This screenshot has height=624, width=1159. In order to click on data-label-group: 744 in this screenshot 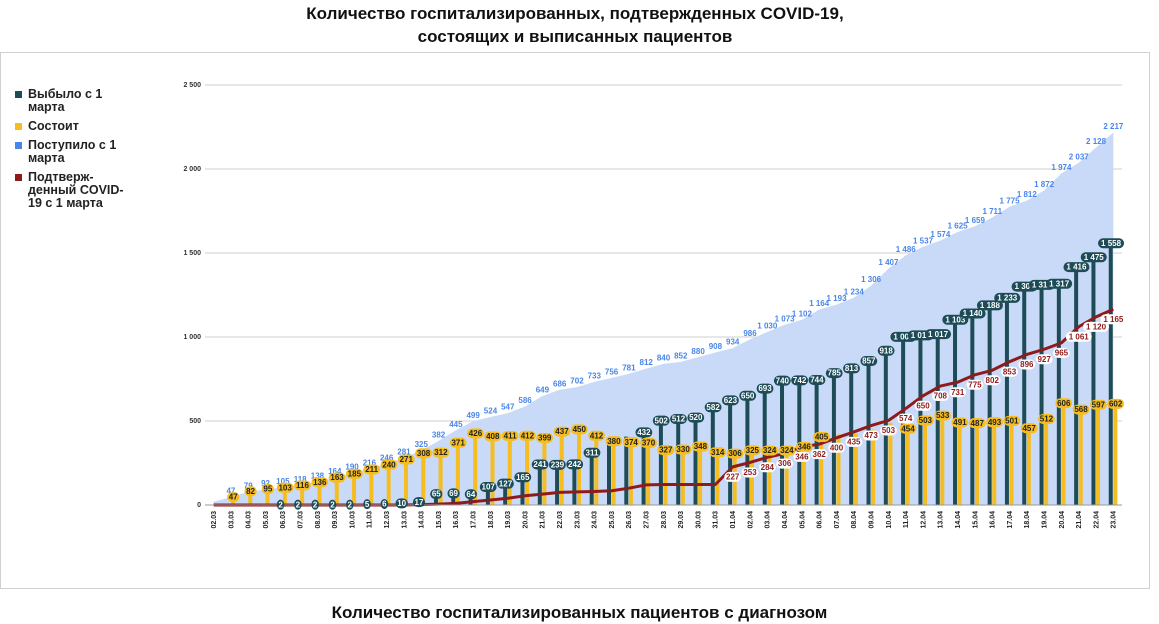, I will do `click(817, 380)`.